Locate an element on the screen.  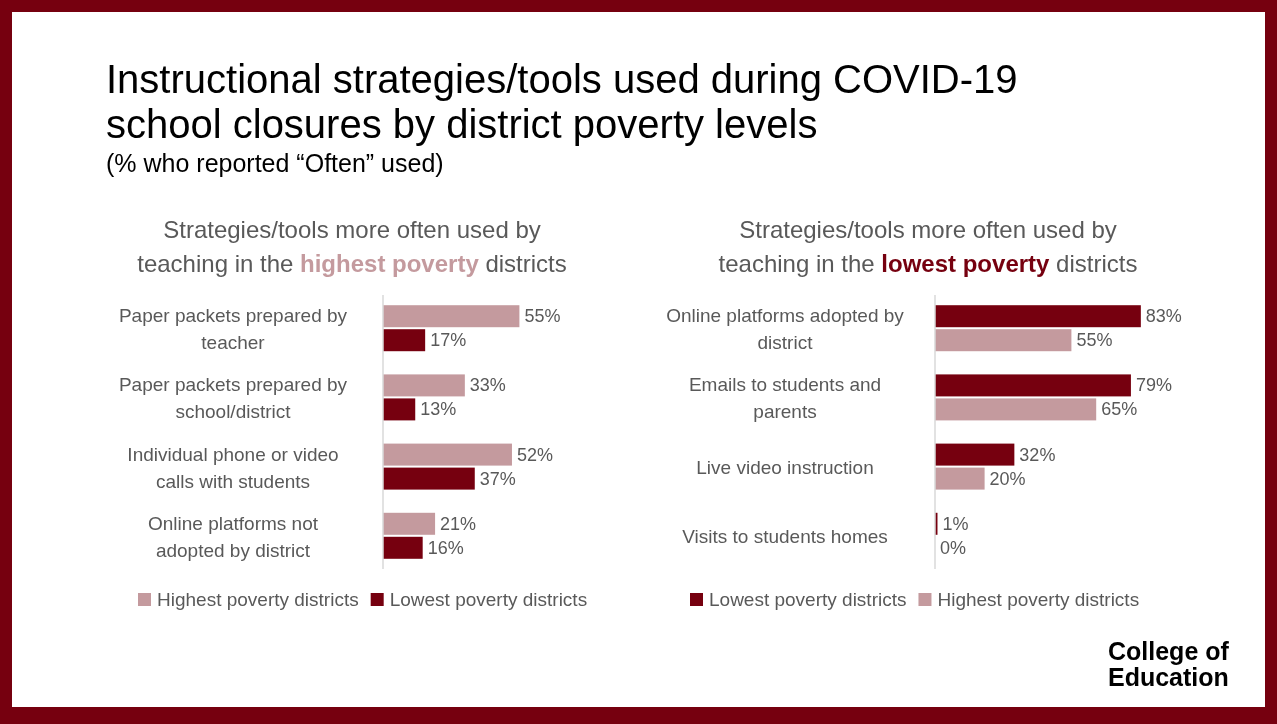
data-label: 33% is located at coordinates (487, 385).